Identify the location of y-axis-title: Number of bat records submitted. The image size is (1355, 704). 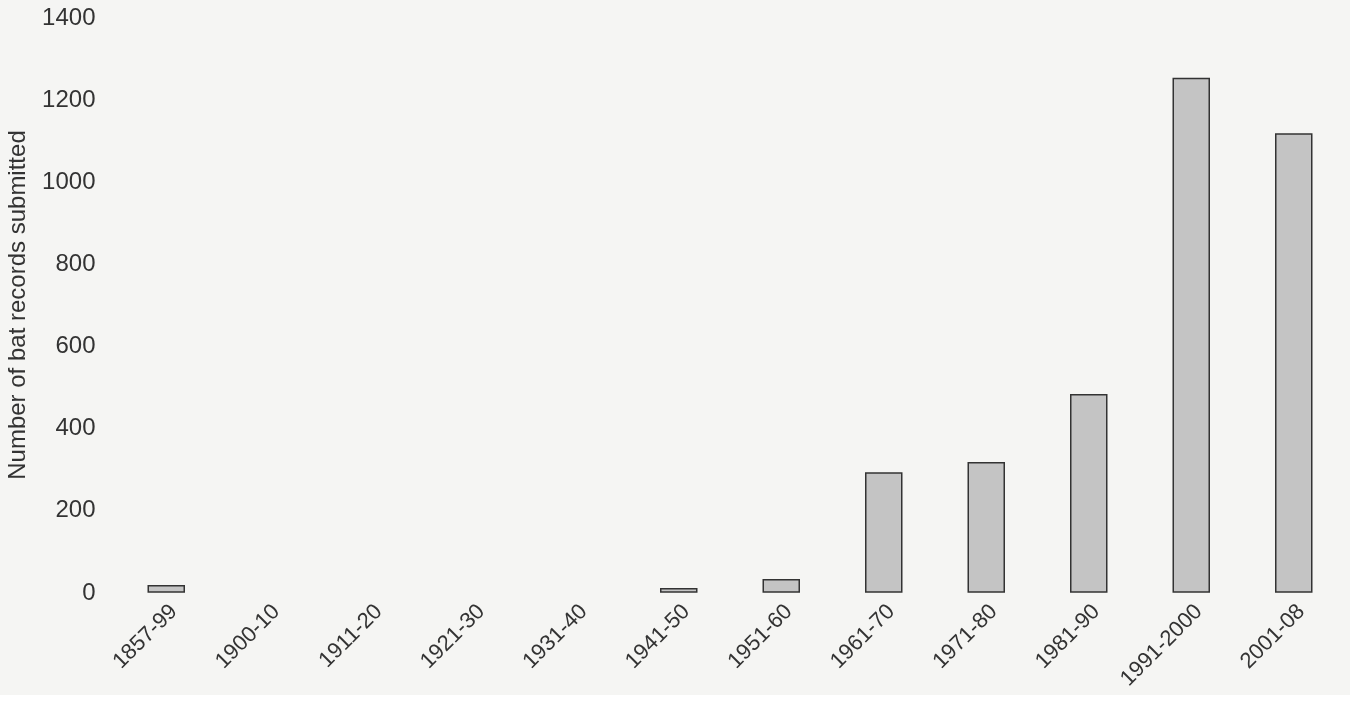
(17, 305).